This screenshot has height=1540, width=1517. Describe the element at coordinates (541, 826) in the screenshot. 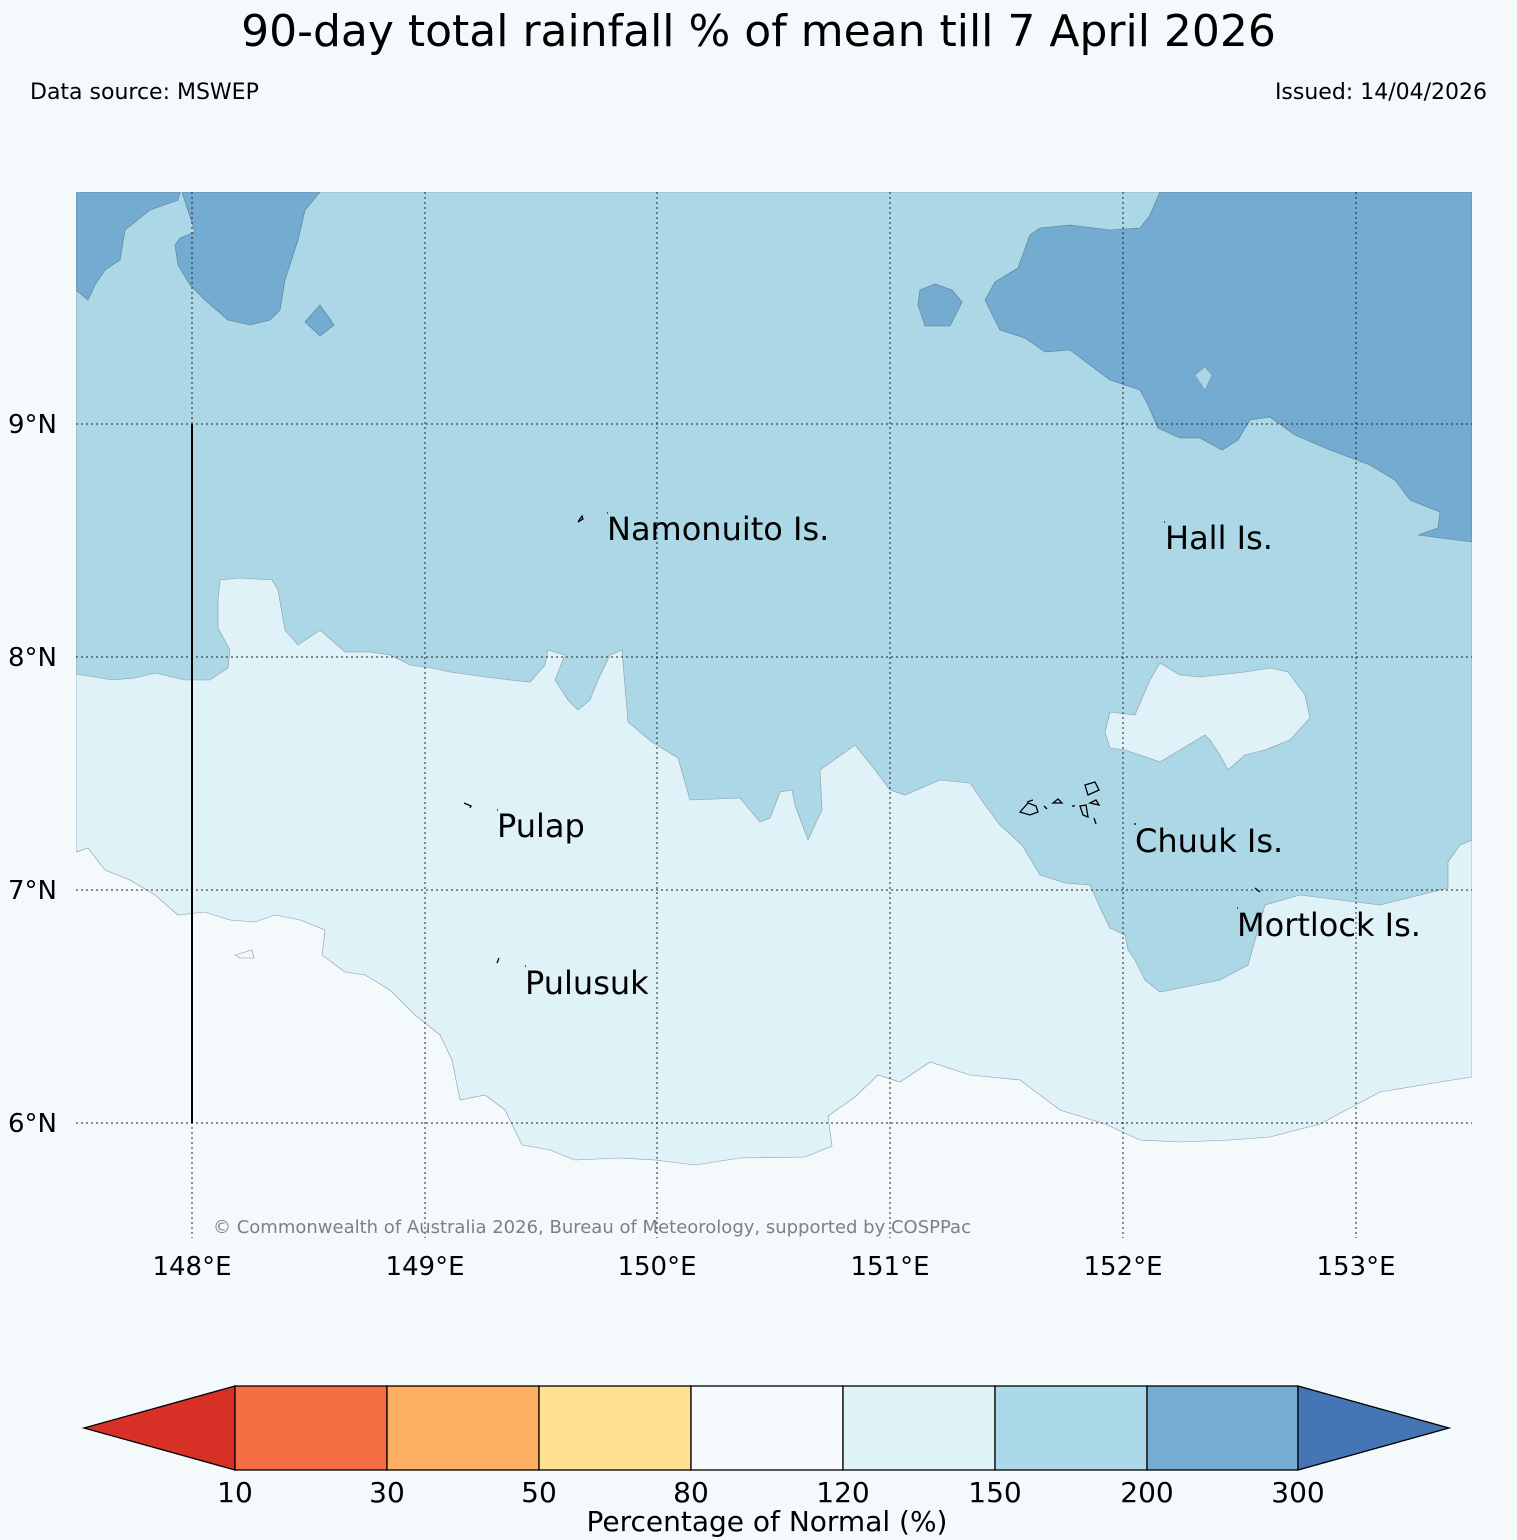

I see `place-label-pulap: Pulap` at that location.